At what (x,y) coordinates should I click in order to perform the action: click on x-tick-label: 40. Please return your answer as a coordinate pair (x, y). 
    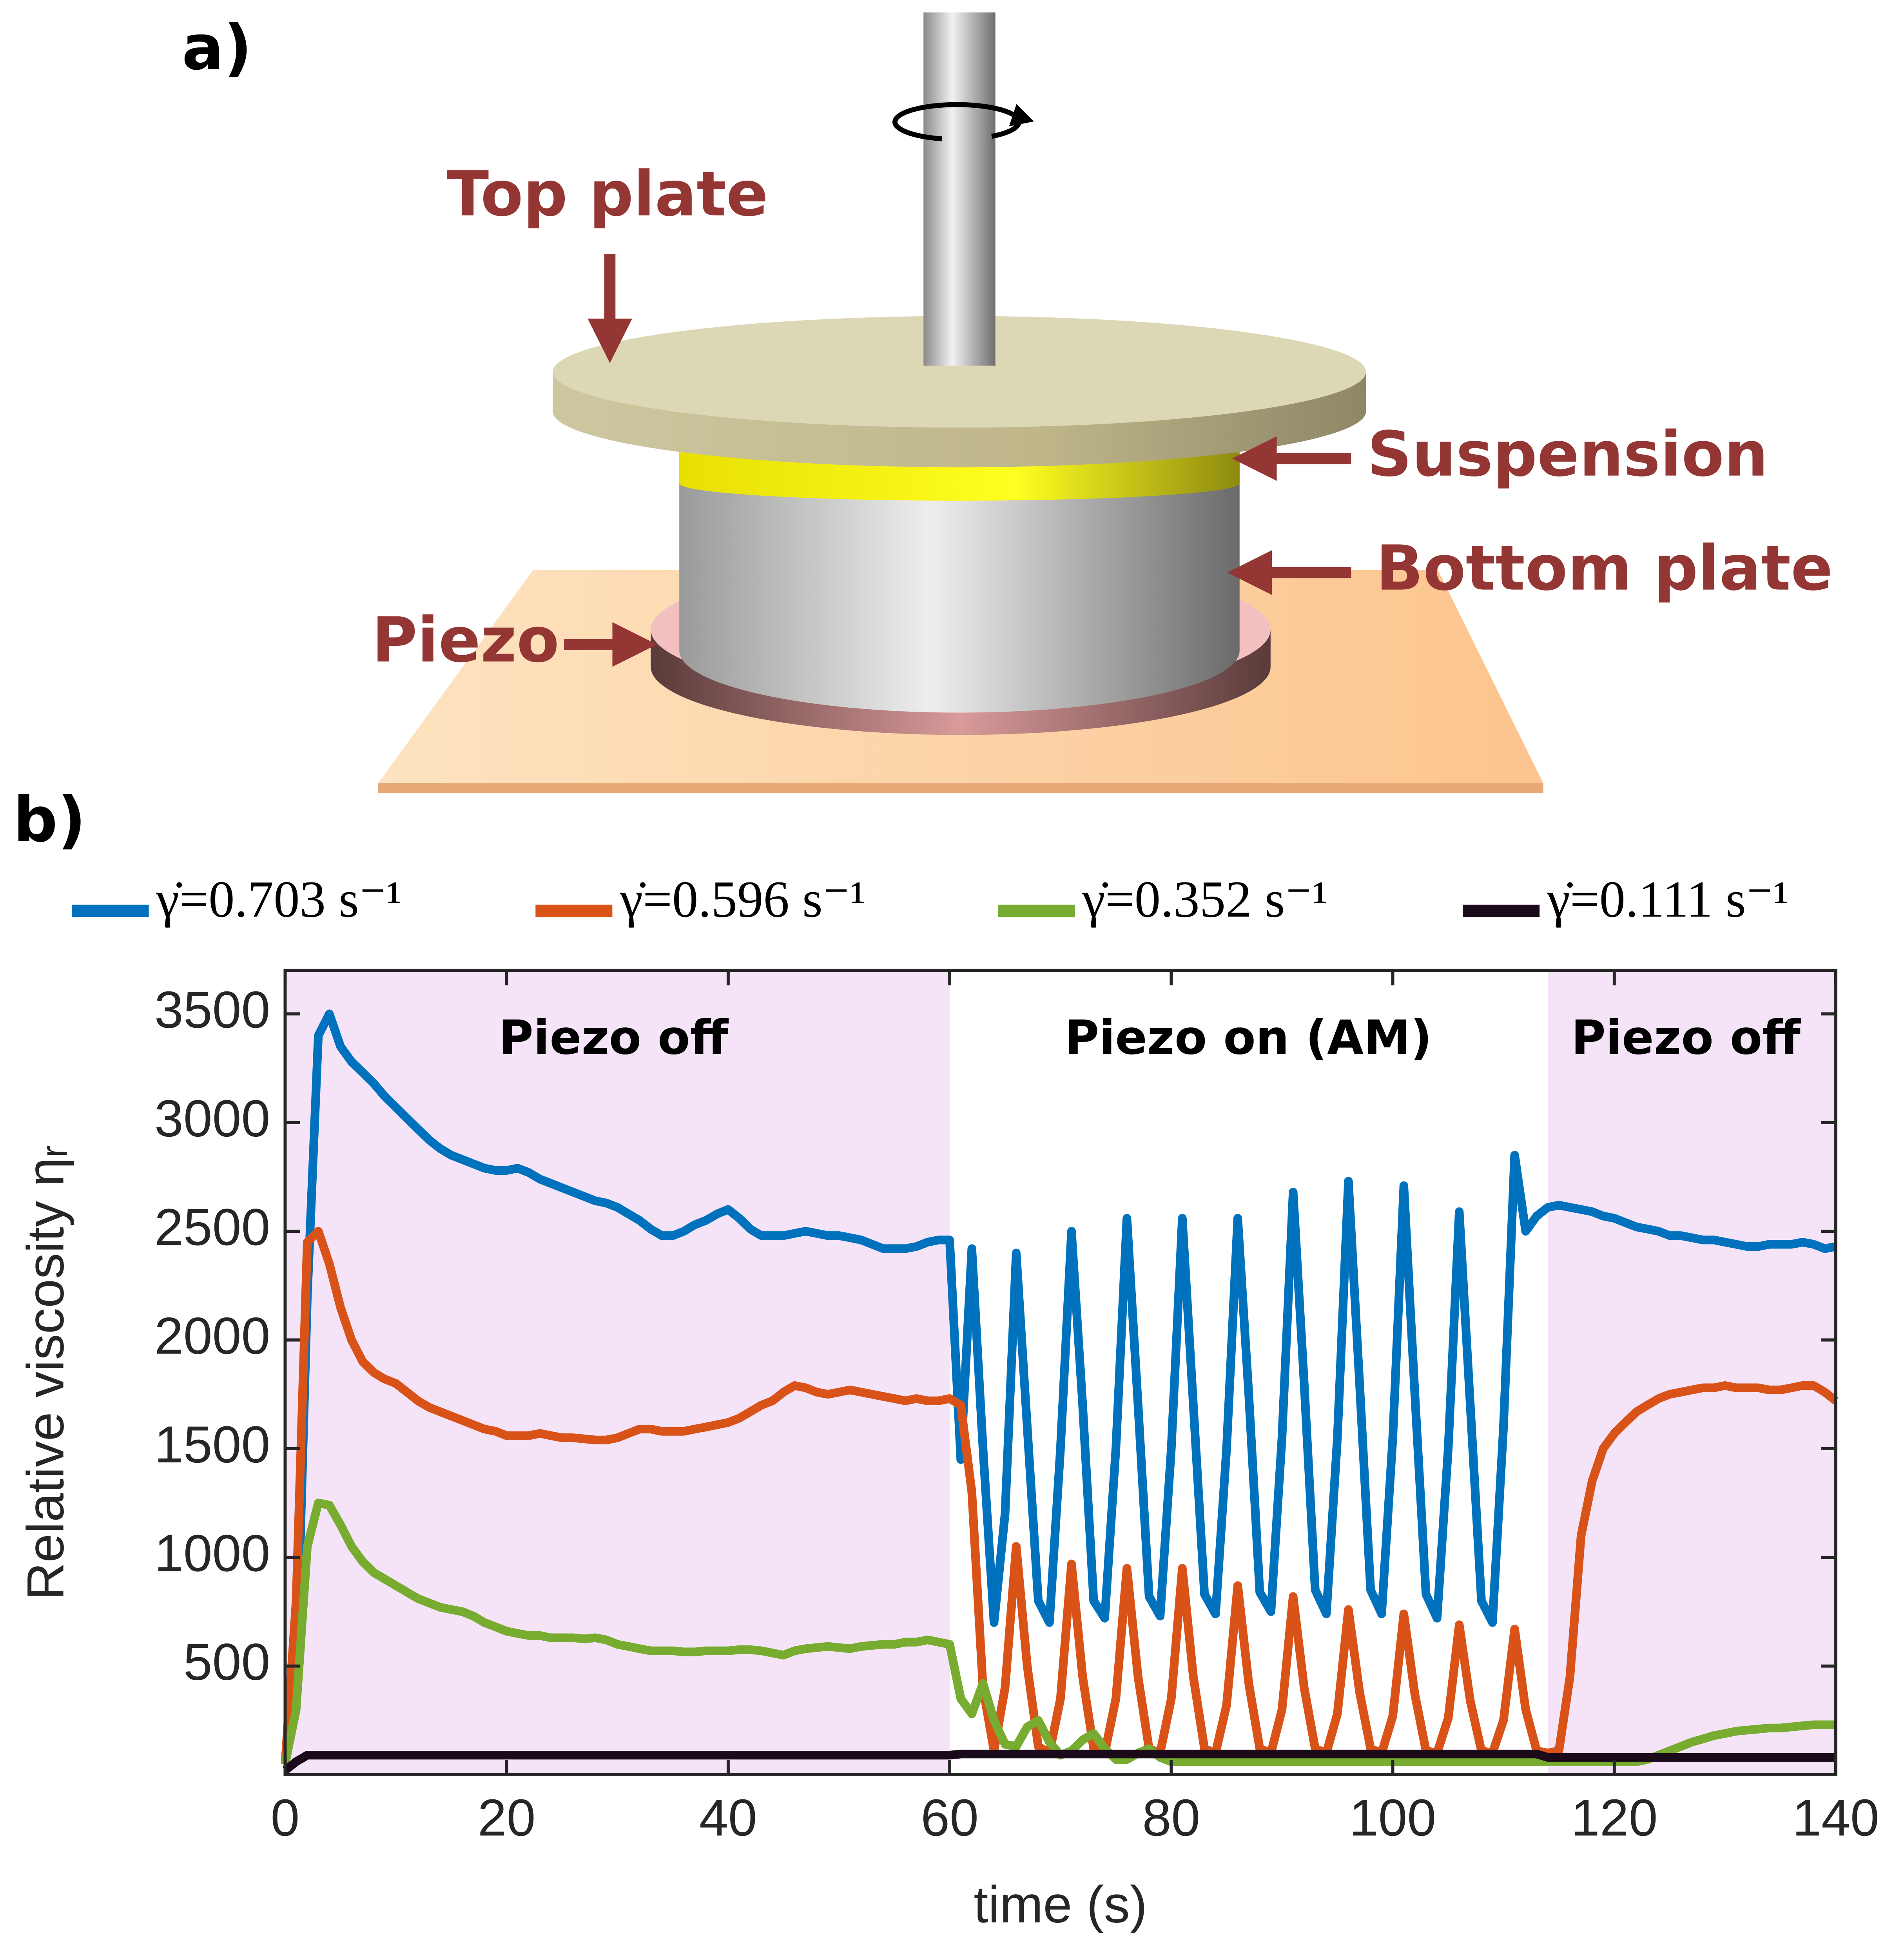
    Looking at the image, I should click on (728, 1818).